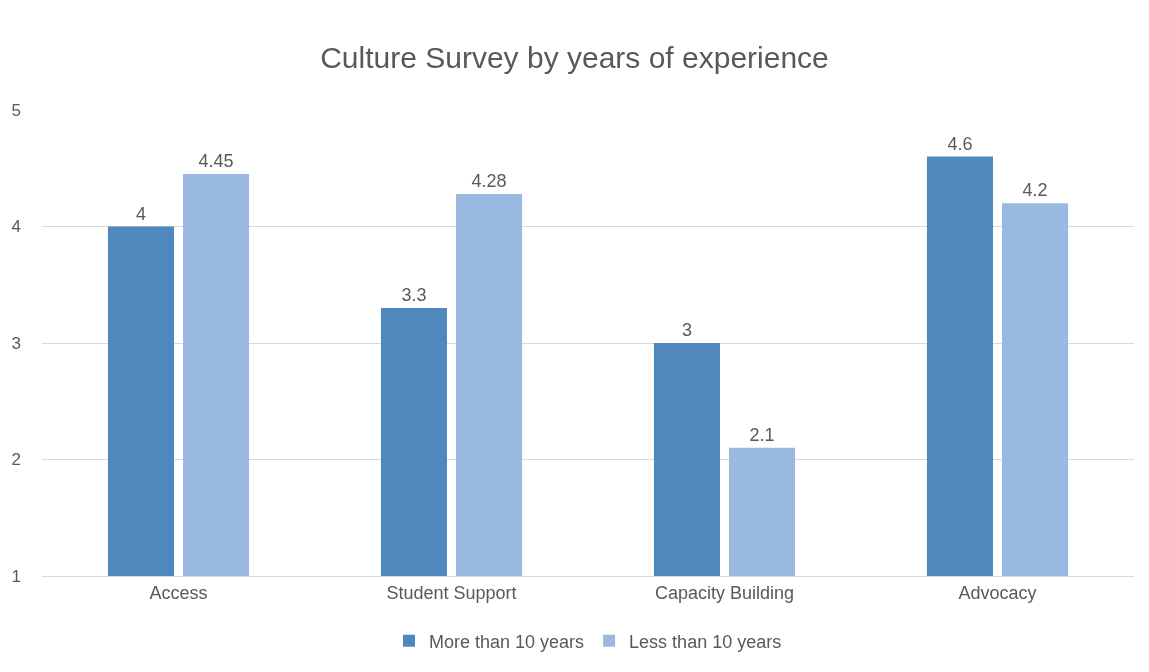 The image size is (1149, 672). I want to click on legend-label: More than 10 years, so click(507, 641).